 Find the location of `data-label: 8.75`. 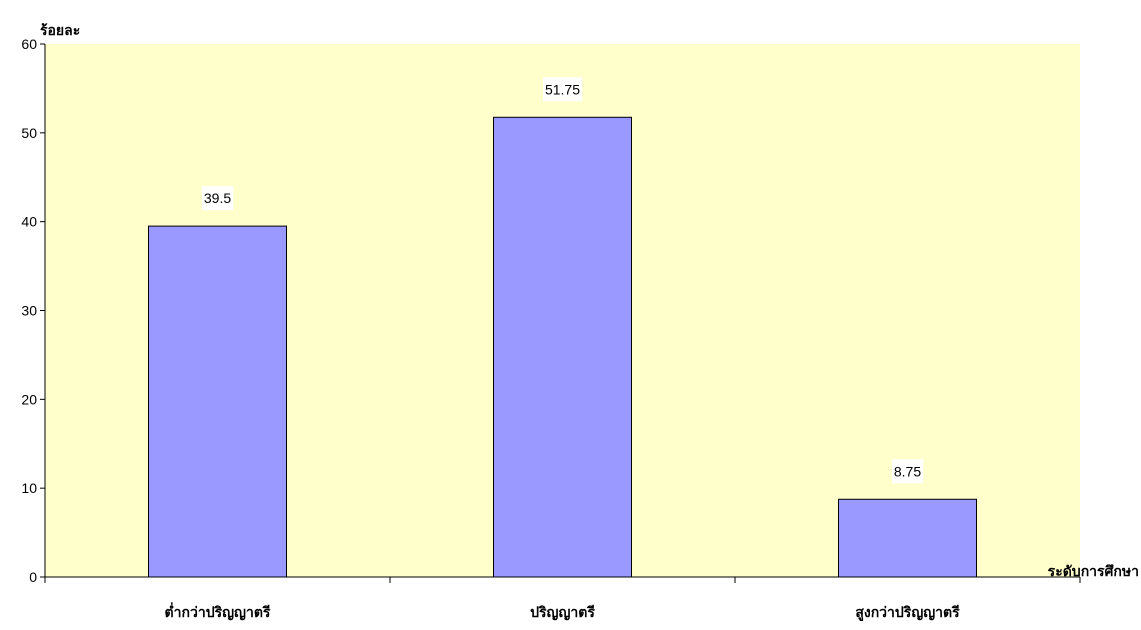

data-label: 8.75 is located at coordinates (907, 471).